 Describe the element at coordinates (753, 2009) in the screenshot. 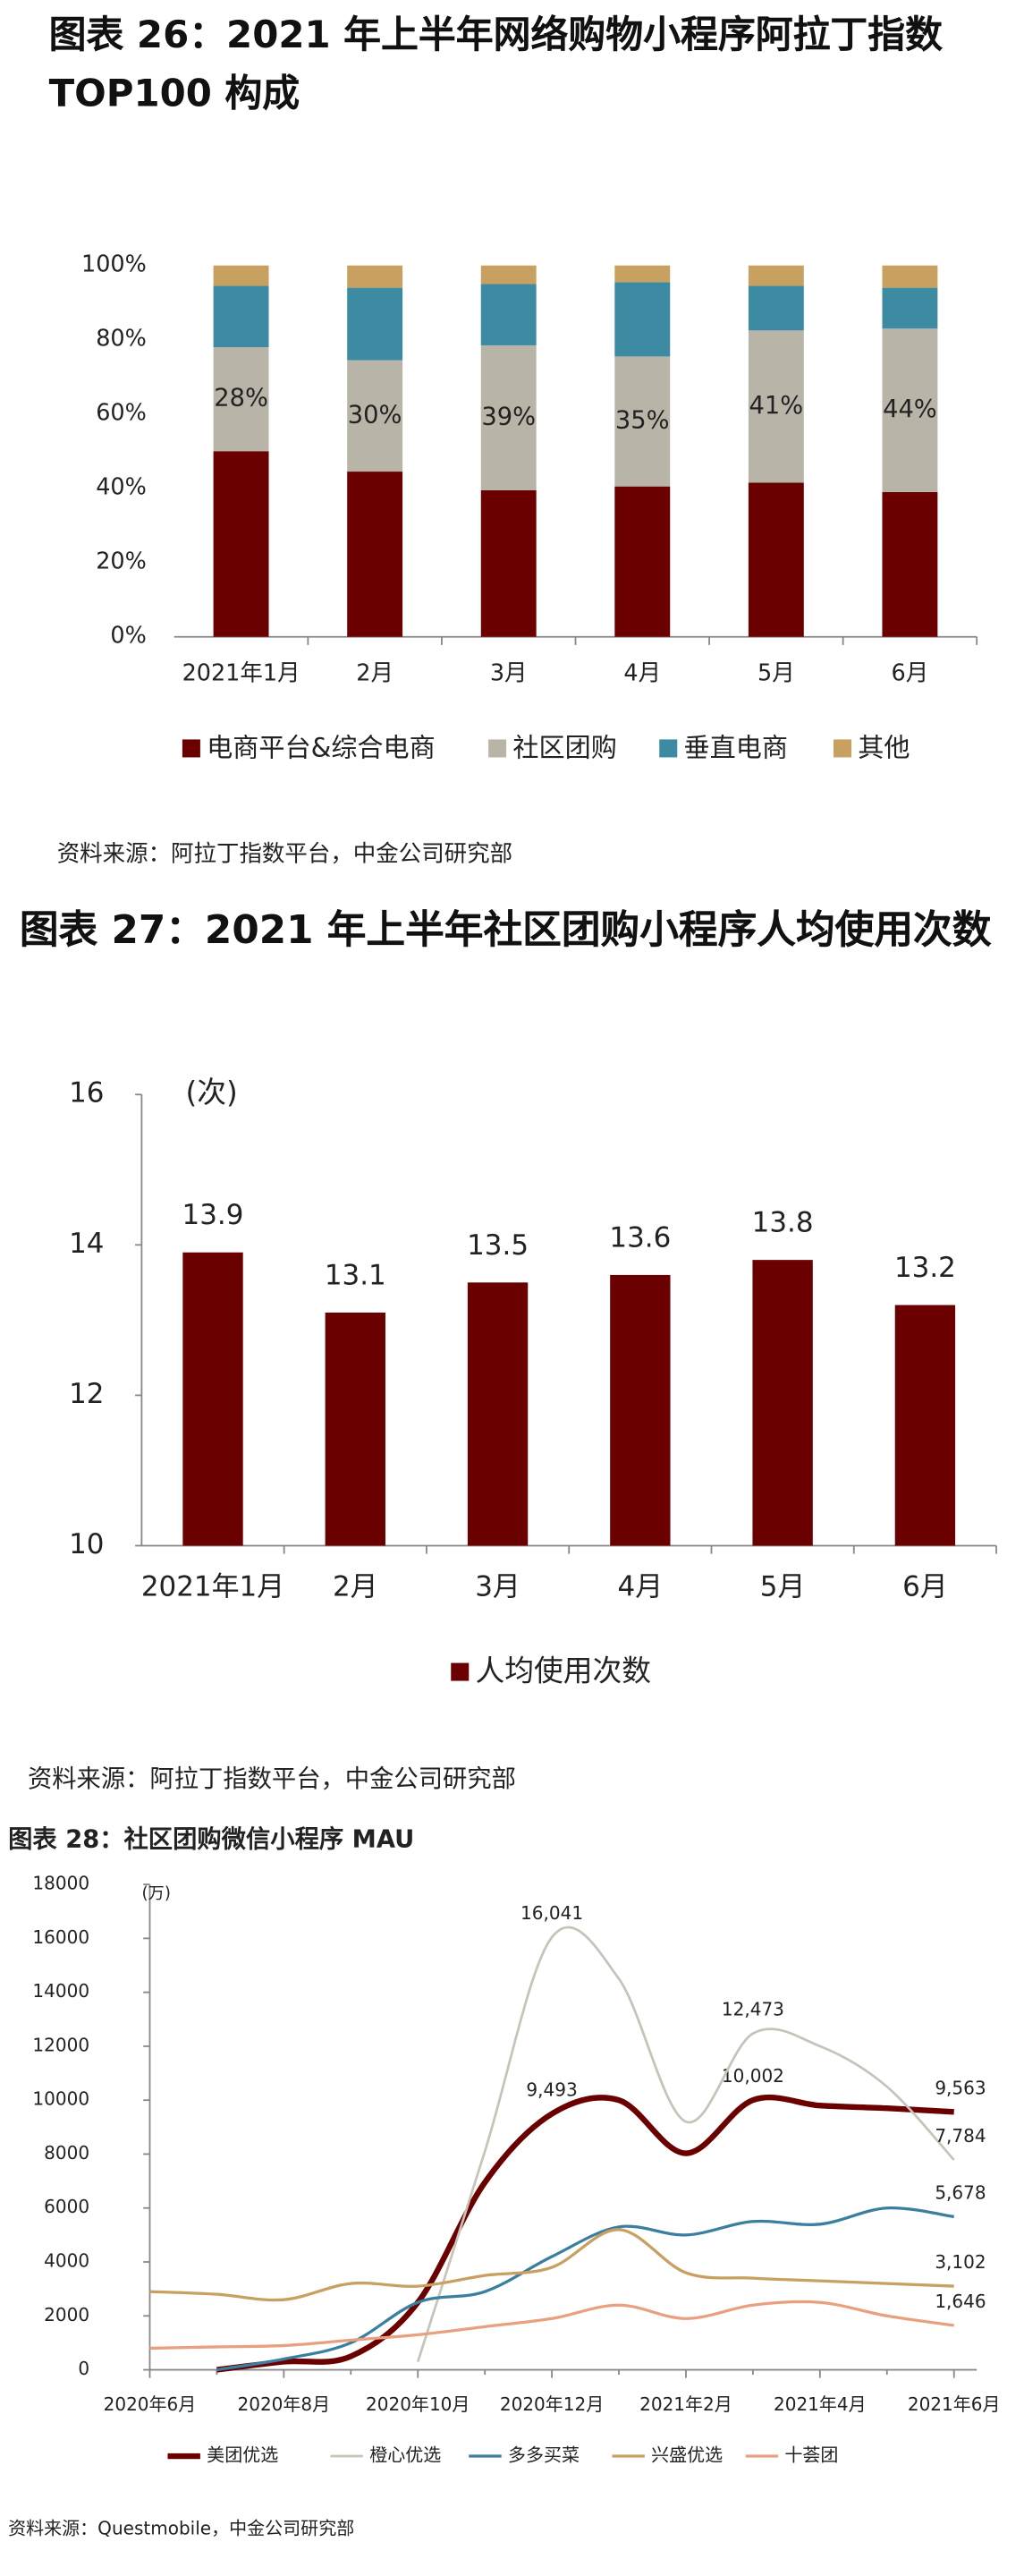

I see `data-label: 12,473` at that location.